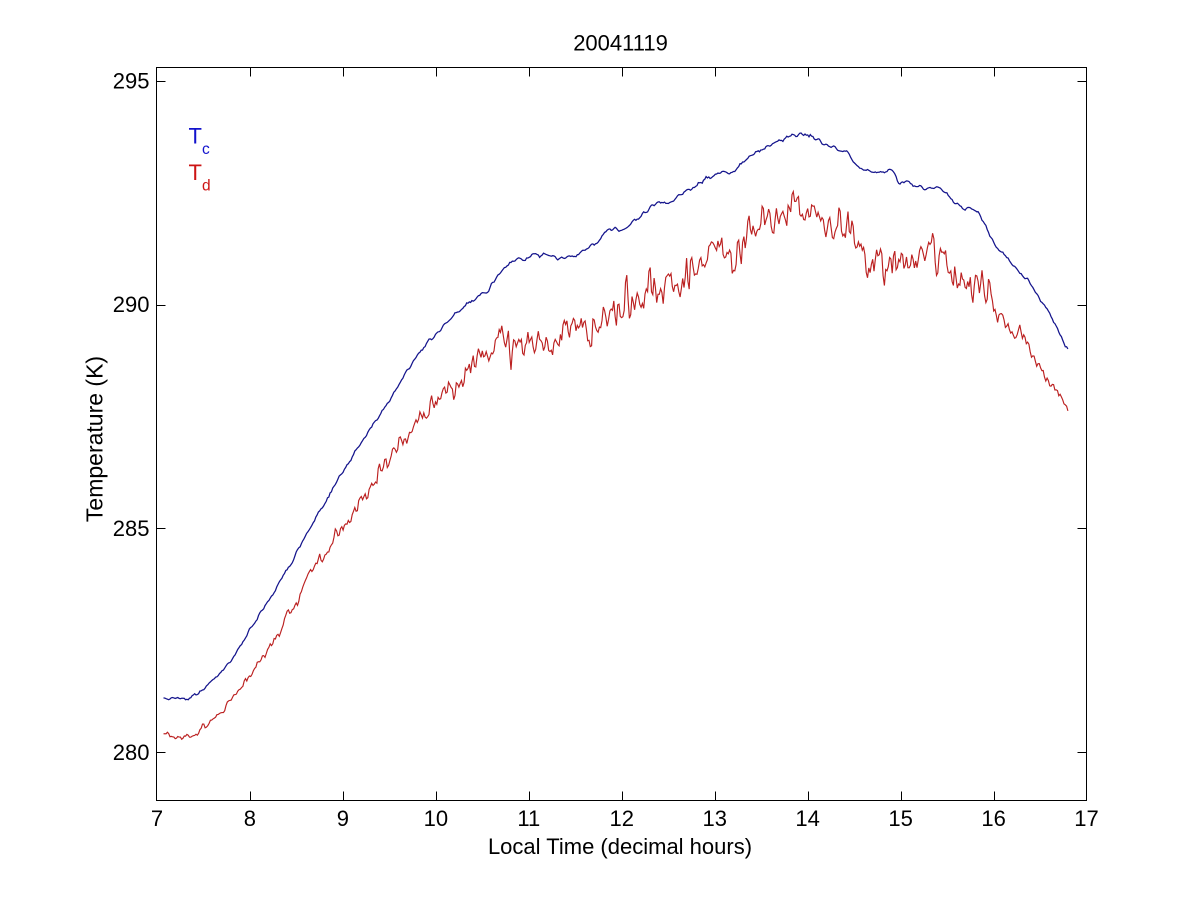 The width and height of the screenshot is (1200, 900). I want to click on svg-text: 295, so click(131, 81).